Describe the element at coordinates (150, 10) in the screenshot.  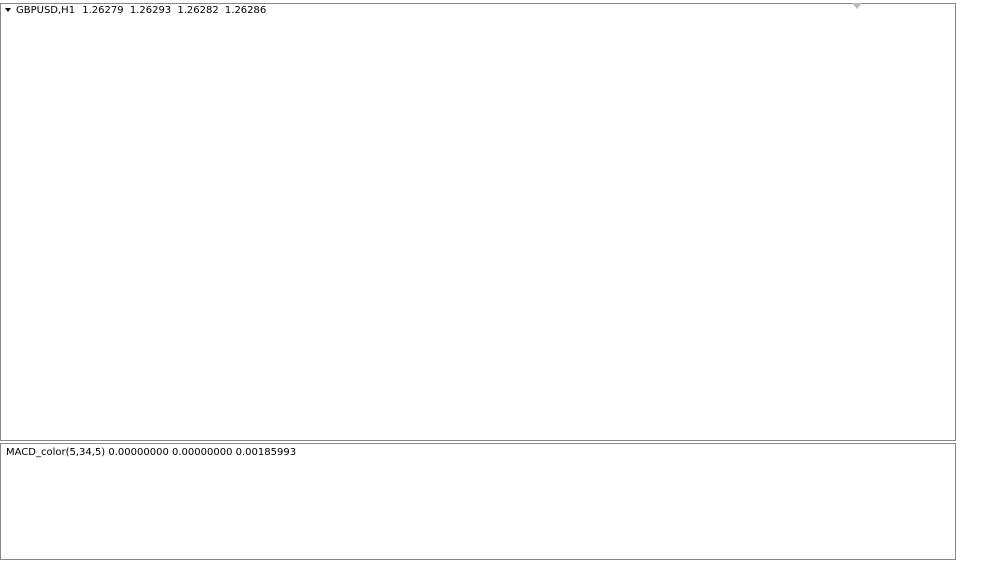
I see `header-high: 1.26293` at that location.